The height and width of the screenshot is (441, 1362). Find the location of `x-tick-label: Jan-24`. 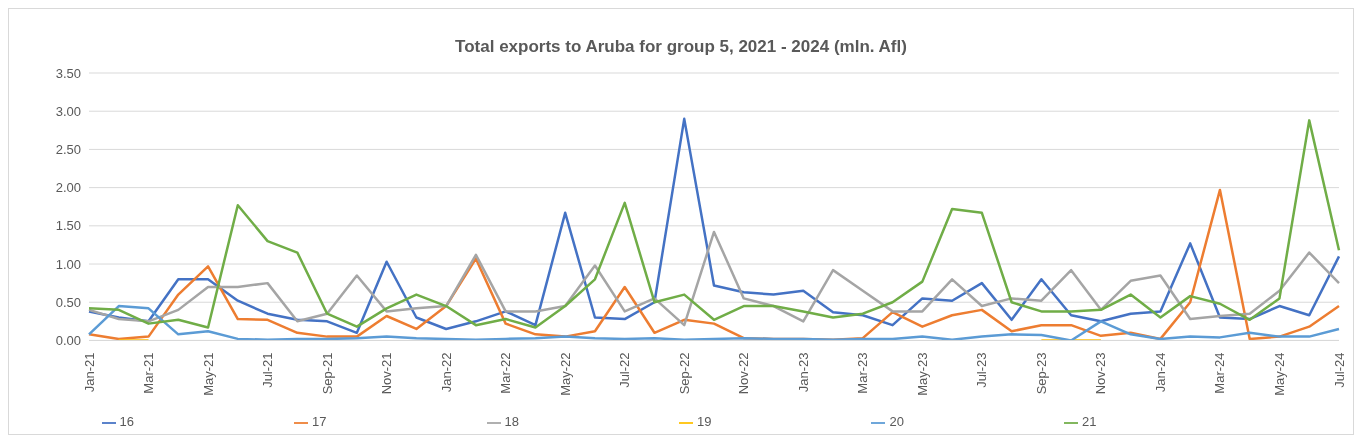

x-tick-label: Jan-24 is located at coordinates (1160, 372).